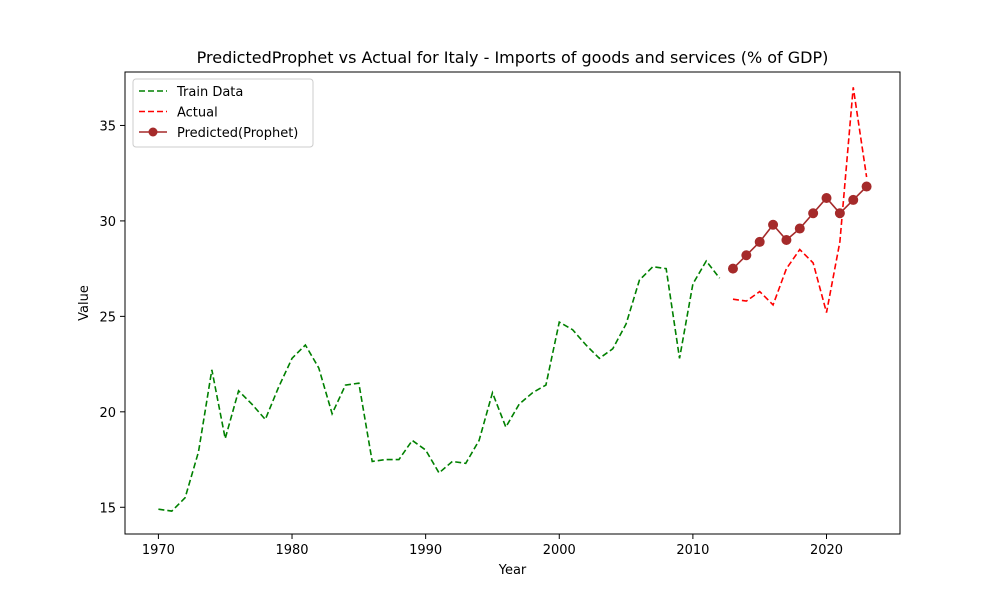 This screenshot has width=1000, height=600. Describe the element at coordinates (425, 550) in the screenshot. I see `x-tick-label: 1990` at that location.